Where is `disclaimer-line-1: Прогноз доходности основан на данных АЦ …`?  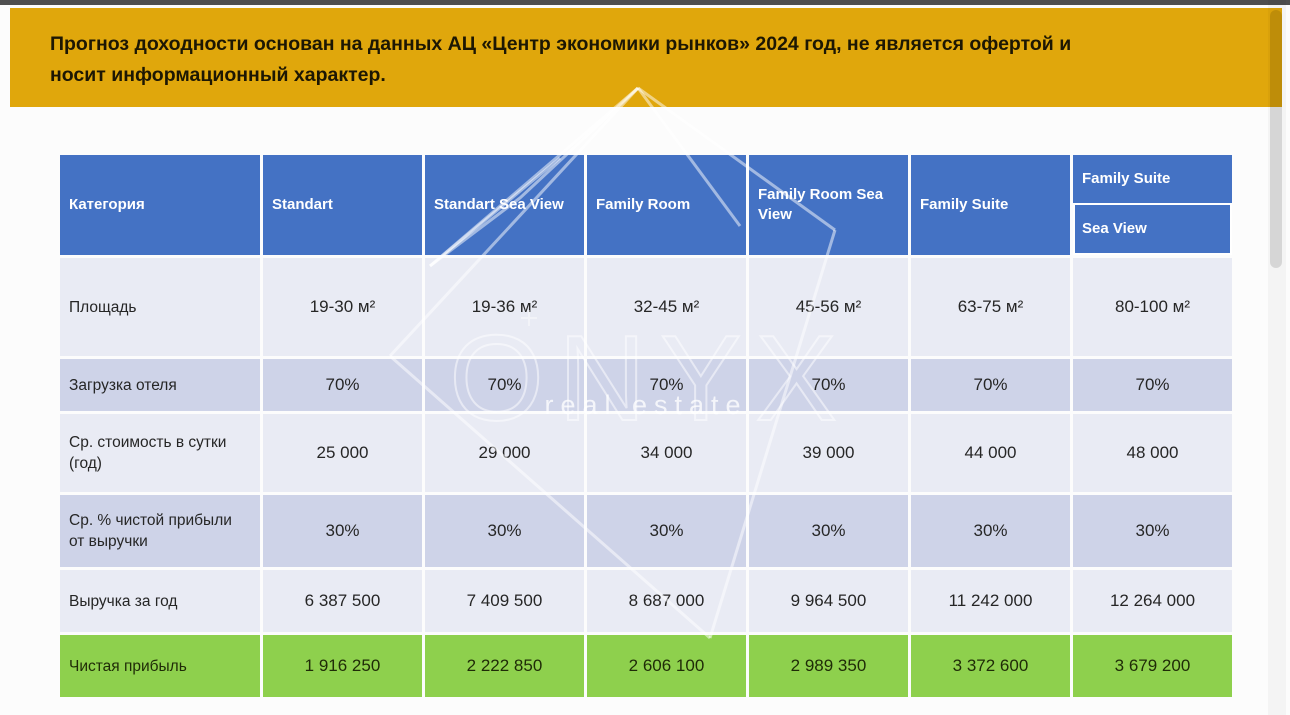 disclaimer-line-1: Прогноз доходности основан на данных АЦ … is located at coordinates (561, 44).